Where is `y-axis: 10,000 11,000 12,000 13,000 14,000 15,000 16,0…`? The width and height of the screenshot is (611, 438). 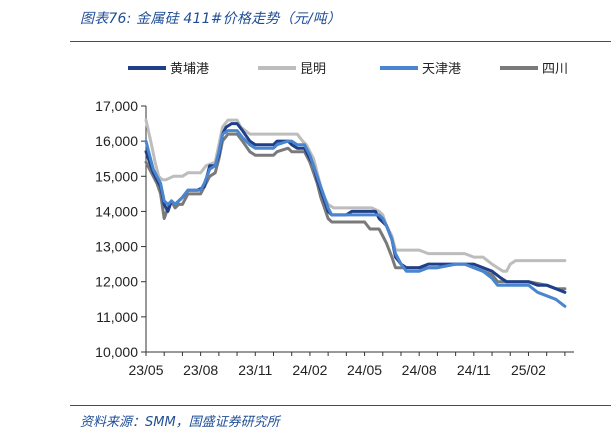
y-axis: 10,000 11,000 12,000 13,000 14,000 15,000 16,0… is located at coordinates (121, 229).